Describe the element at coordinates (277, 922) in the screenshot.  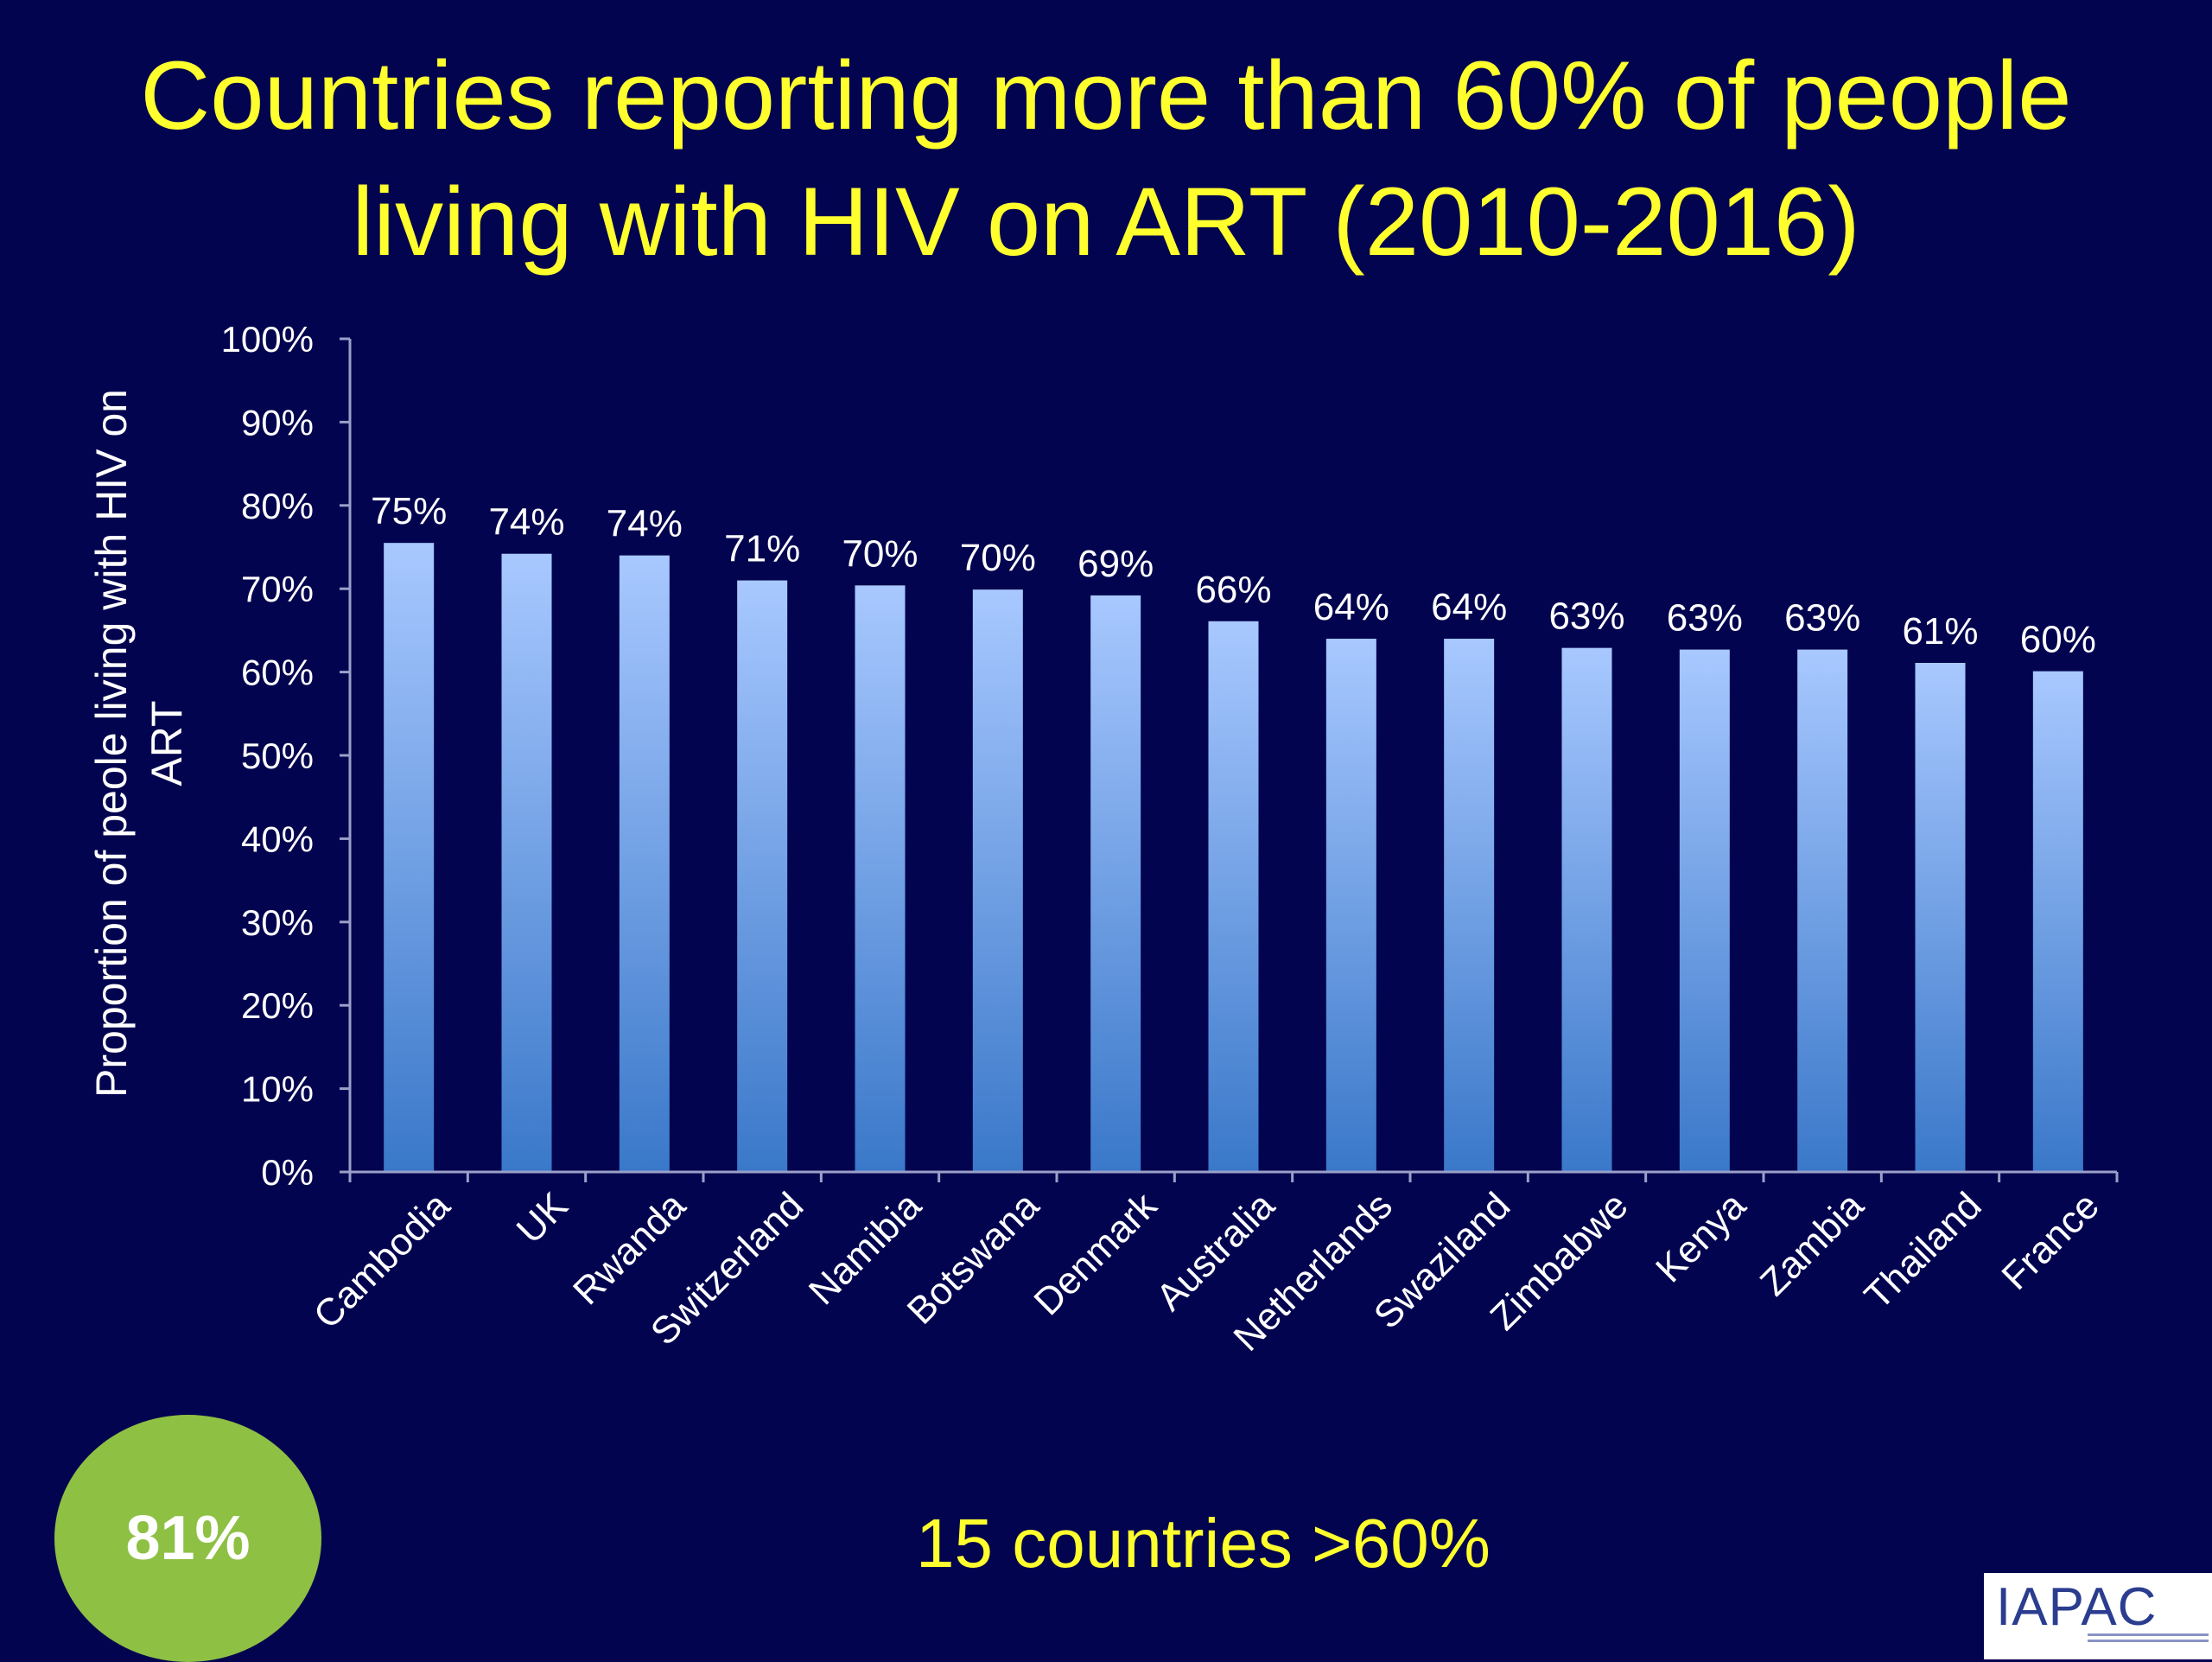
I see `y-tick-label: 30%` at that location.